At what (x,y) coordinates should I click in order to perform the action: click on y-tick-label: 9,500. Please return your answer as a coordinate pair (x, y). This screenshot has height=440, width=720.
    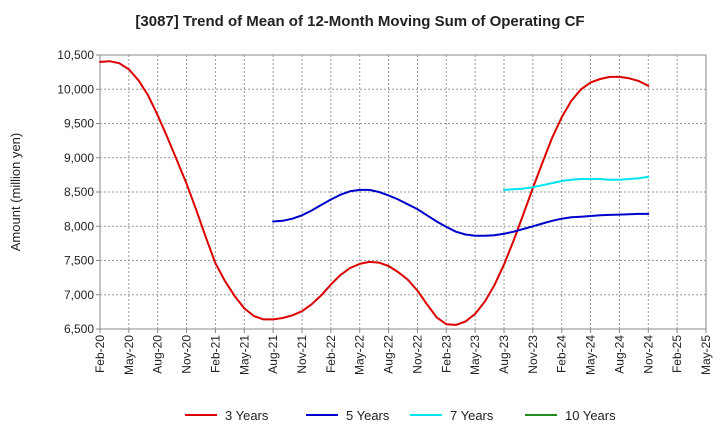
    Looking at the image, I should click on (79, 124).